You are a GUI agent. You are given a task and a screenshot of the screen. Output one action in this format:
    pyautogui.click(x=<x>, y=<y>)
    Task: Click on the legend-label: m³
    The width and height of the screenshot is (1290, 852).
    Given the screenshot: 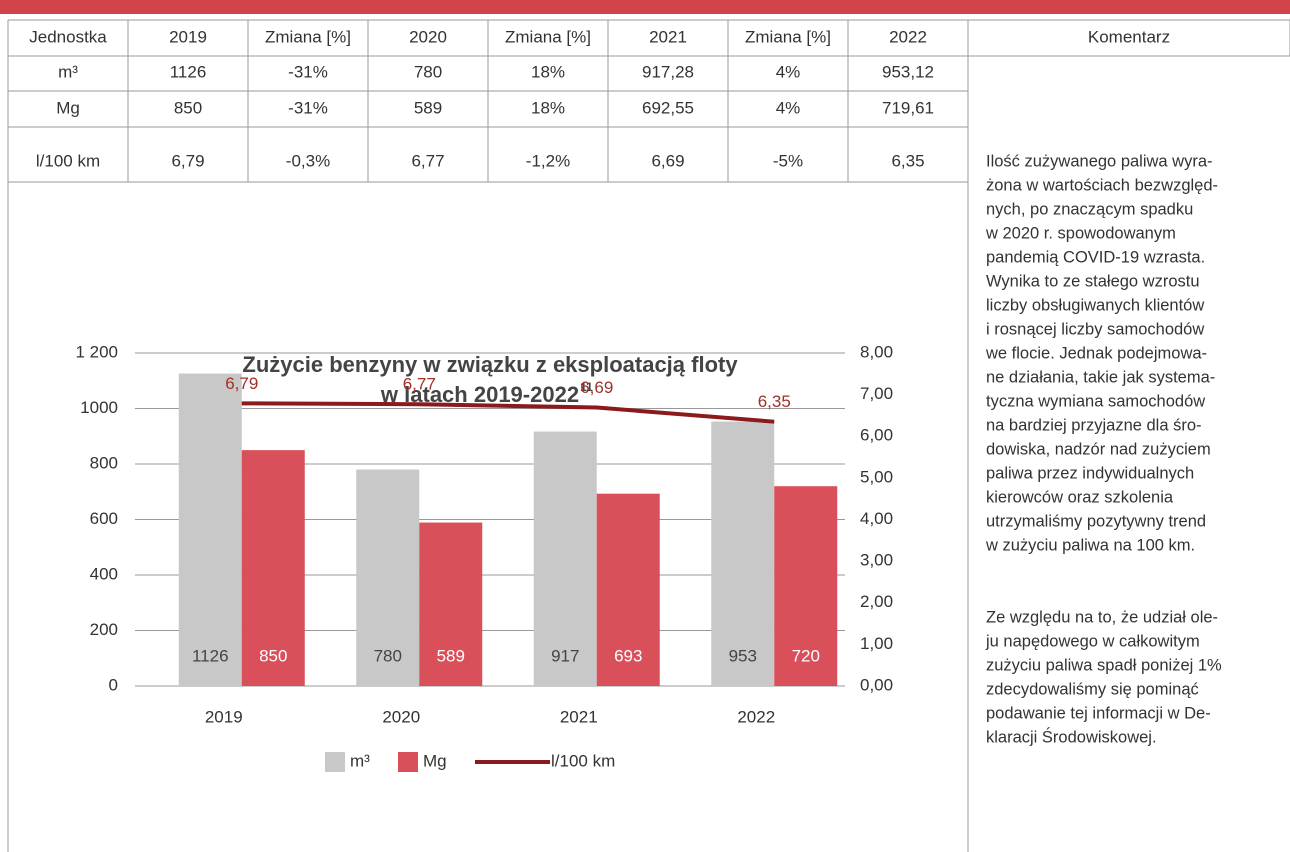 What is the action you would take?
    pyautogui.click(x=360, y=760)
    